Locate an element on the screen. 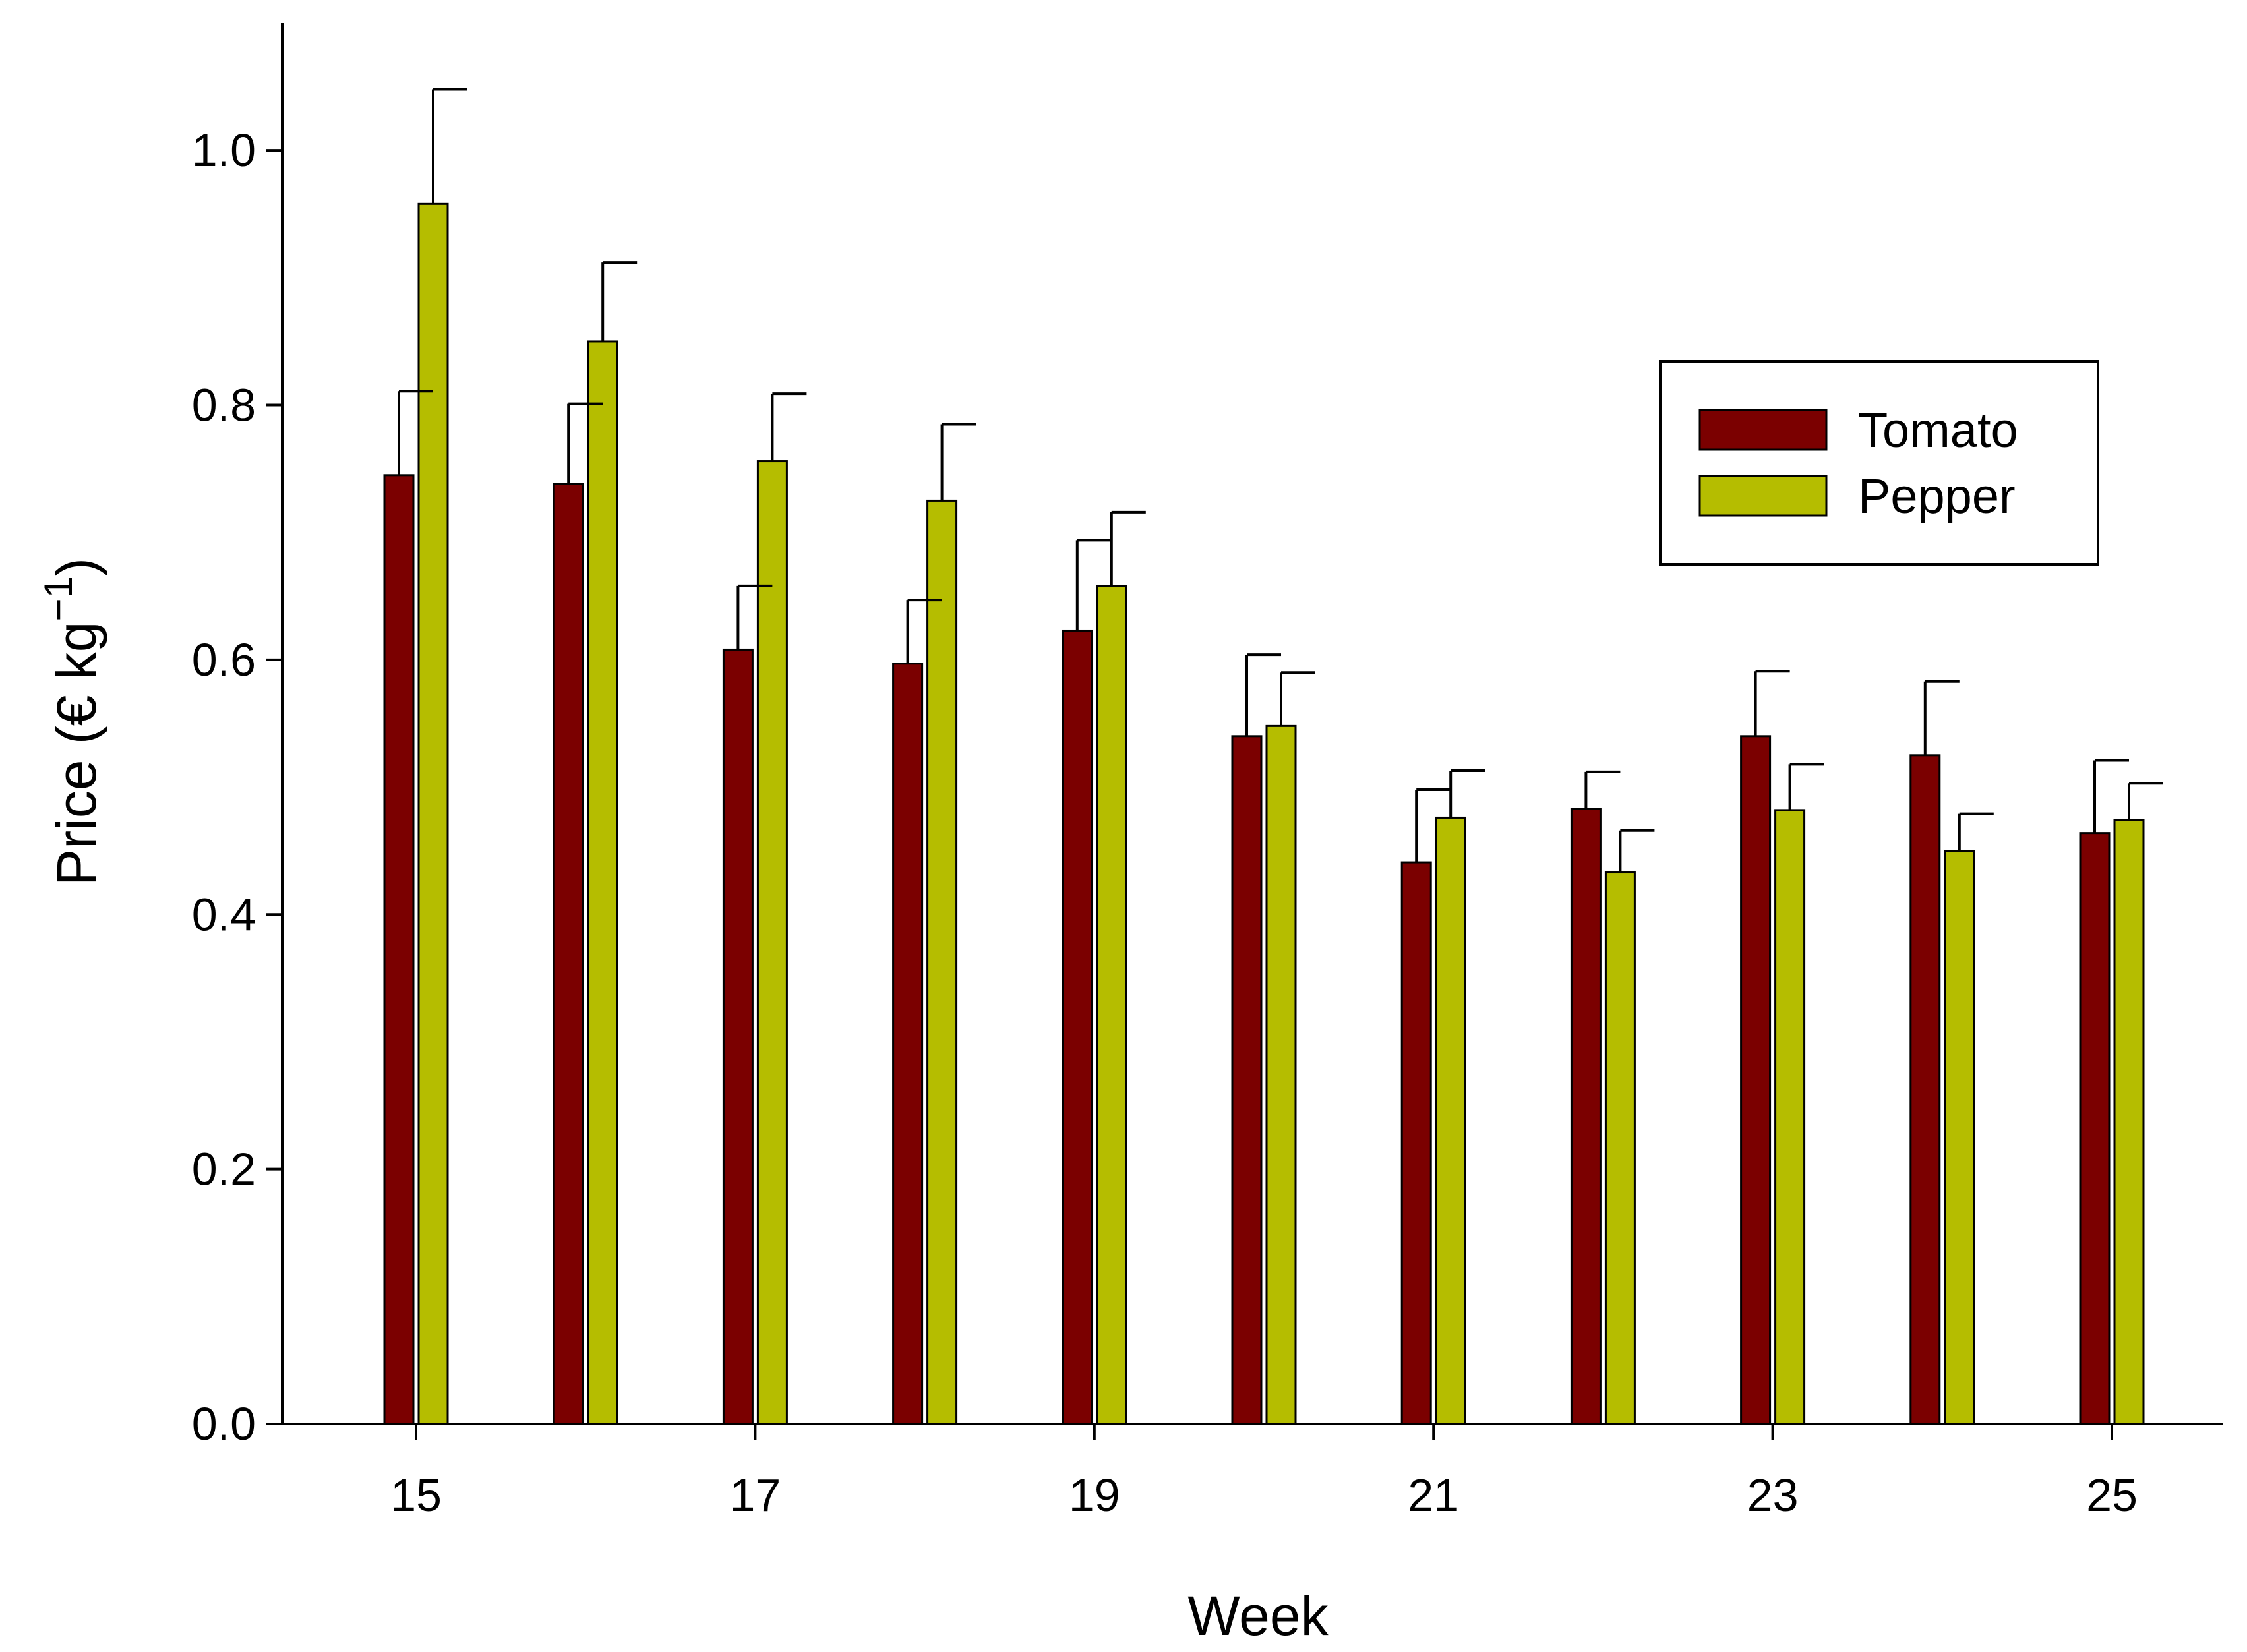 Image resolution: width=2247 pixels, height=1652 pixels. x-tick-label: 19 is located at coordinates (1094, 1495).